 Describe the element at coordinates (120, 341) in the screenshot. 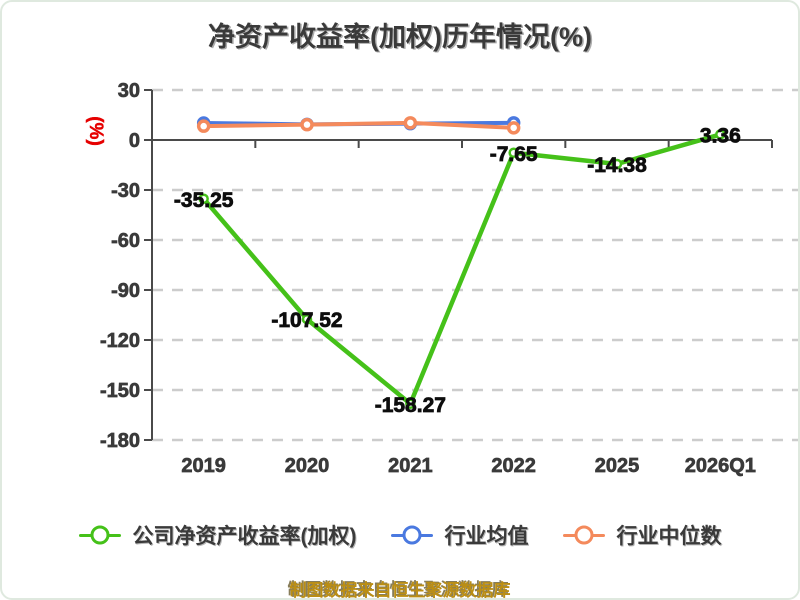

I see `y-axis-tick-label: -120` at that location.